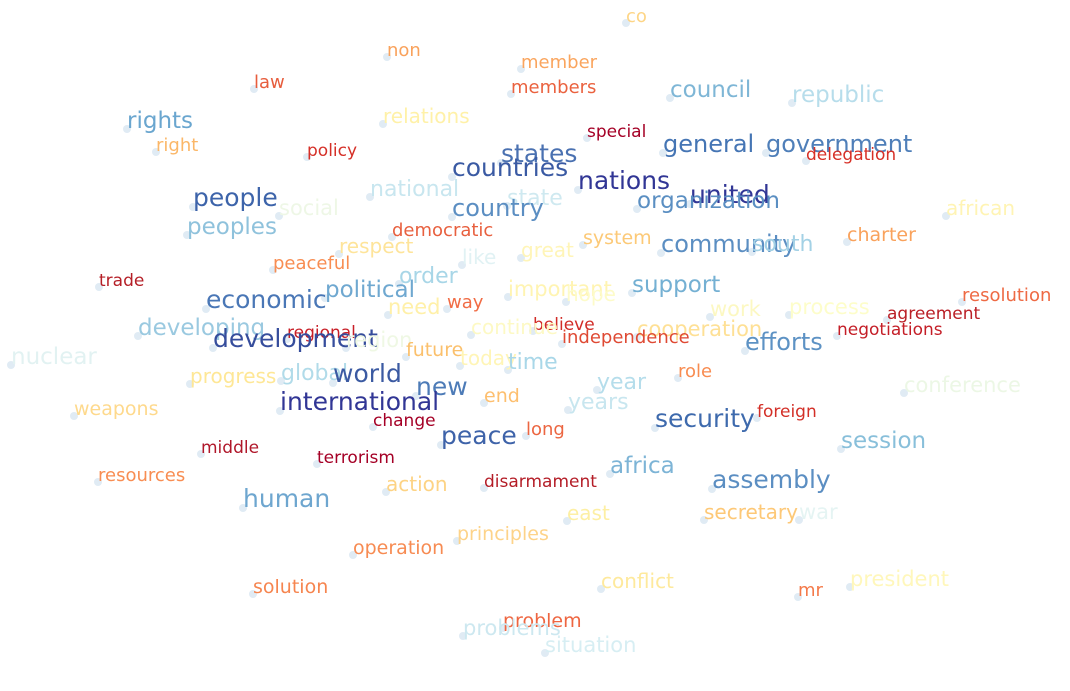  Describe the element at coordinates (590, 645) in the screenshot. I see `word-label-situation: situation` at that location.